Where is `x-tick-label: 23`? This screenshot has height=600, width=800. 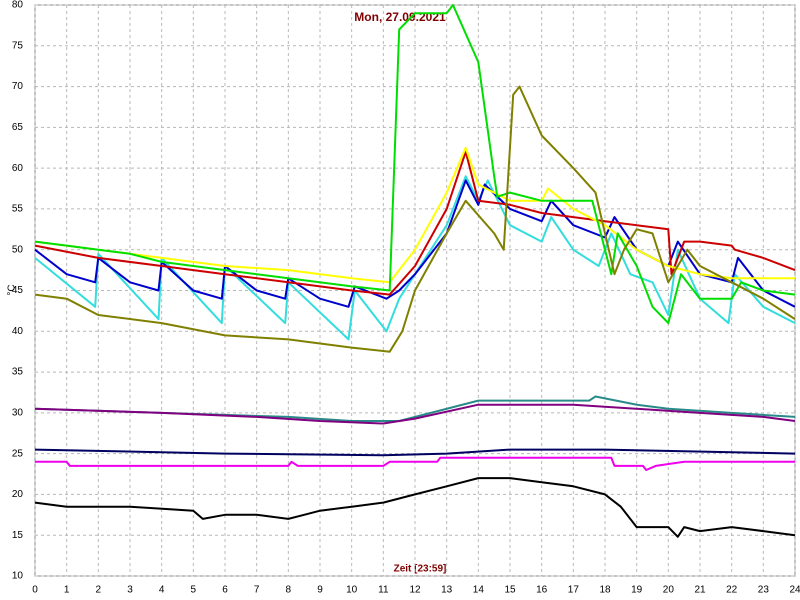 x-tick-label: 23 is located at coordinates (764, 590).